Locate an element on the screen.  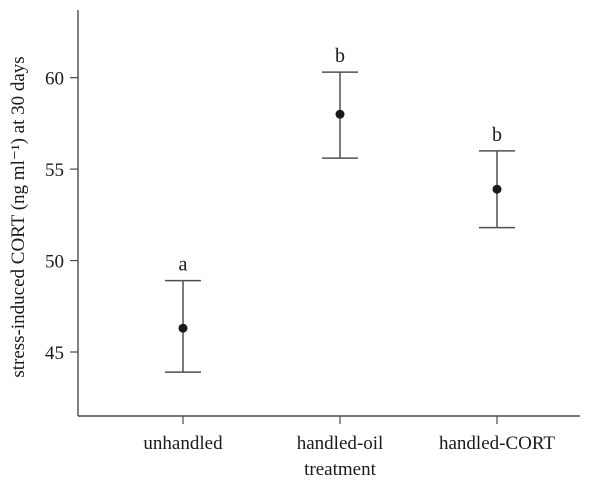
y-ticks: 45 50 55 60 is located at coordinates (61, 216).